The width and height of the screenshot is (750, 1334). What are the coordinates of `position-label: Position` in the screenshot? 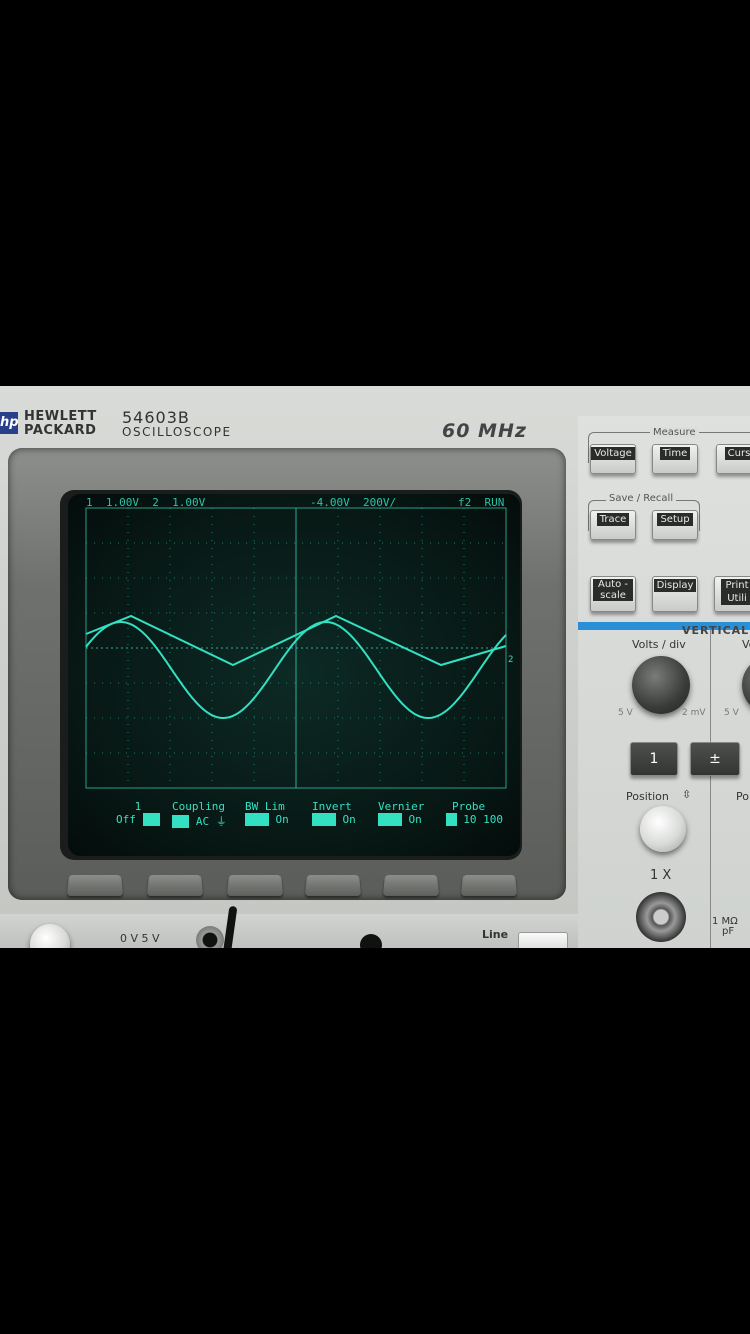 It's located at (647, 796).